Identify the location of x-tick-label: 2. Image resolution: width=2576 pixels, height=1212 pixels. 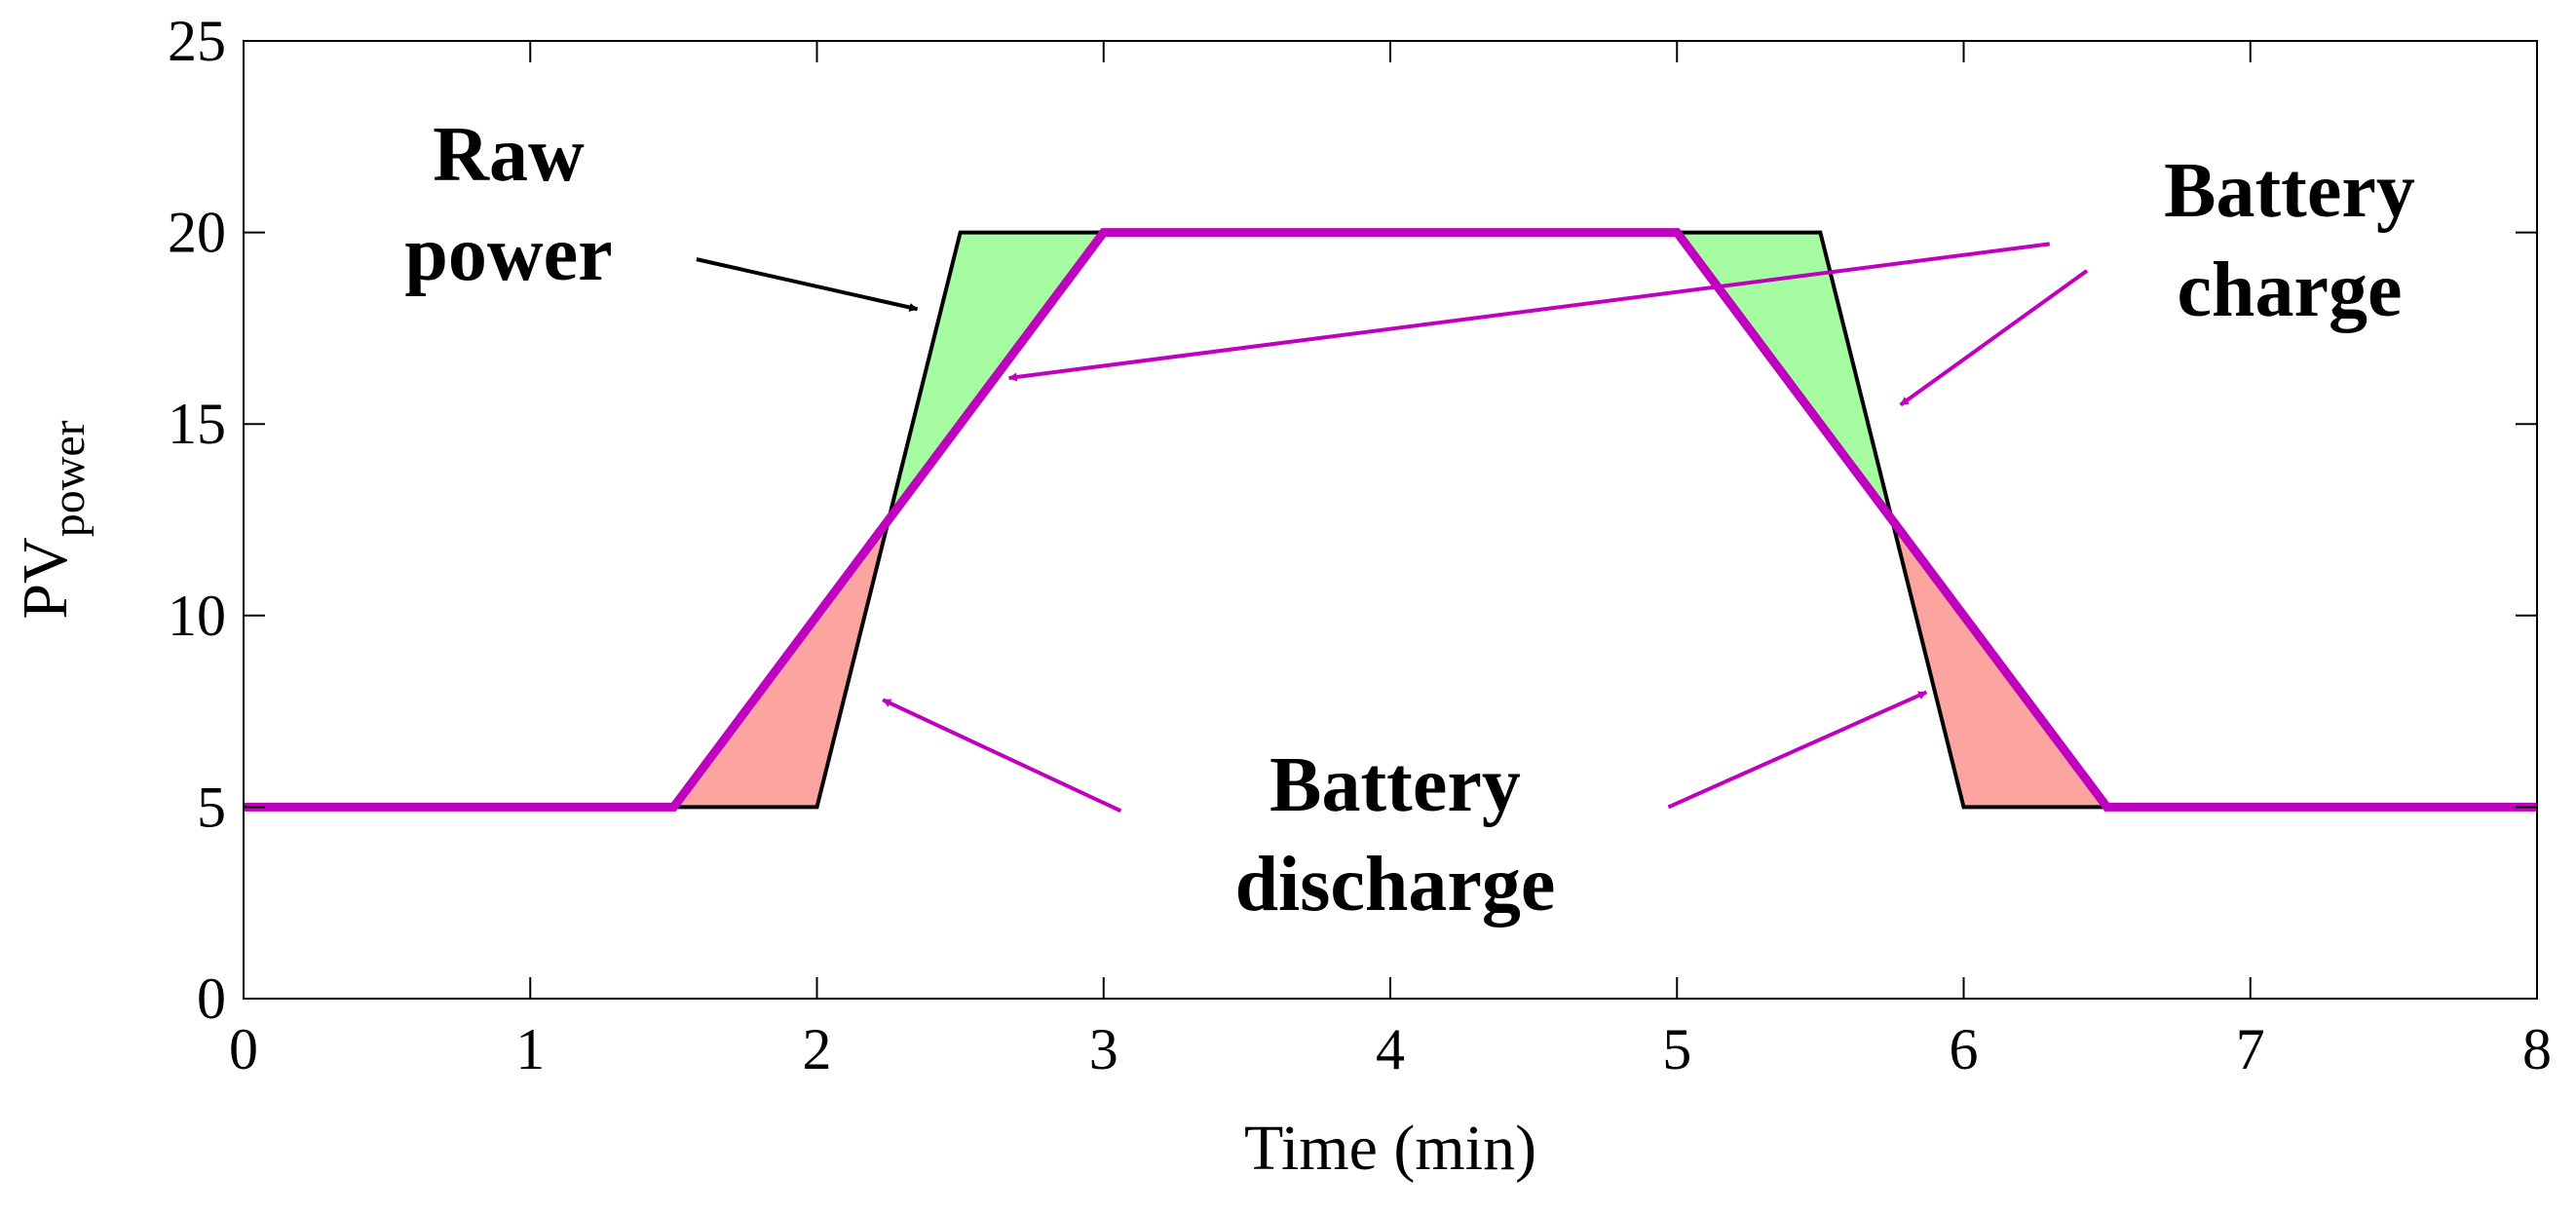
(817, 1049).